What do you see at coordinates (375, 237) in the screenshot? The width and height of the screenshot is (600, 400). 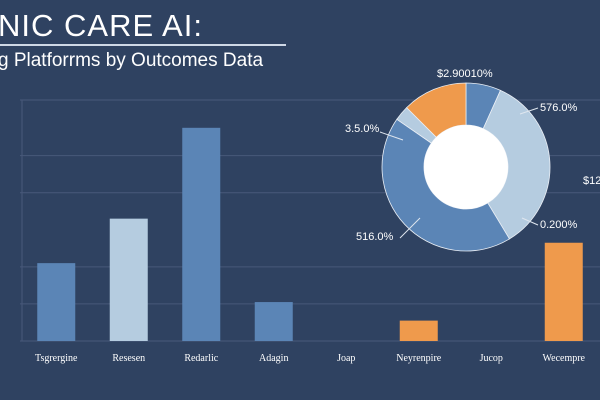 I see `donut-label: 516.0%` at bounding box center [375, 237].